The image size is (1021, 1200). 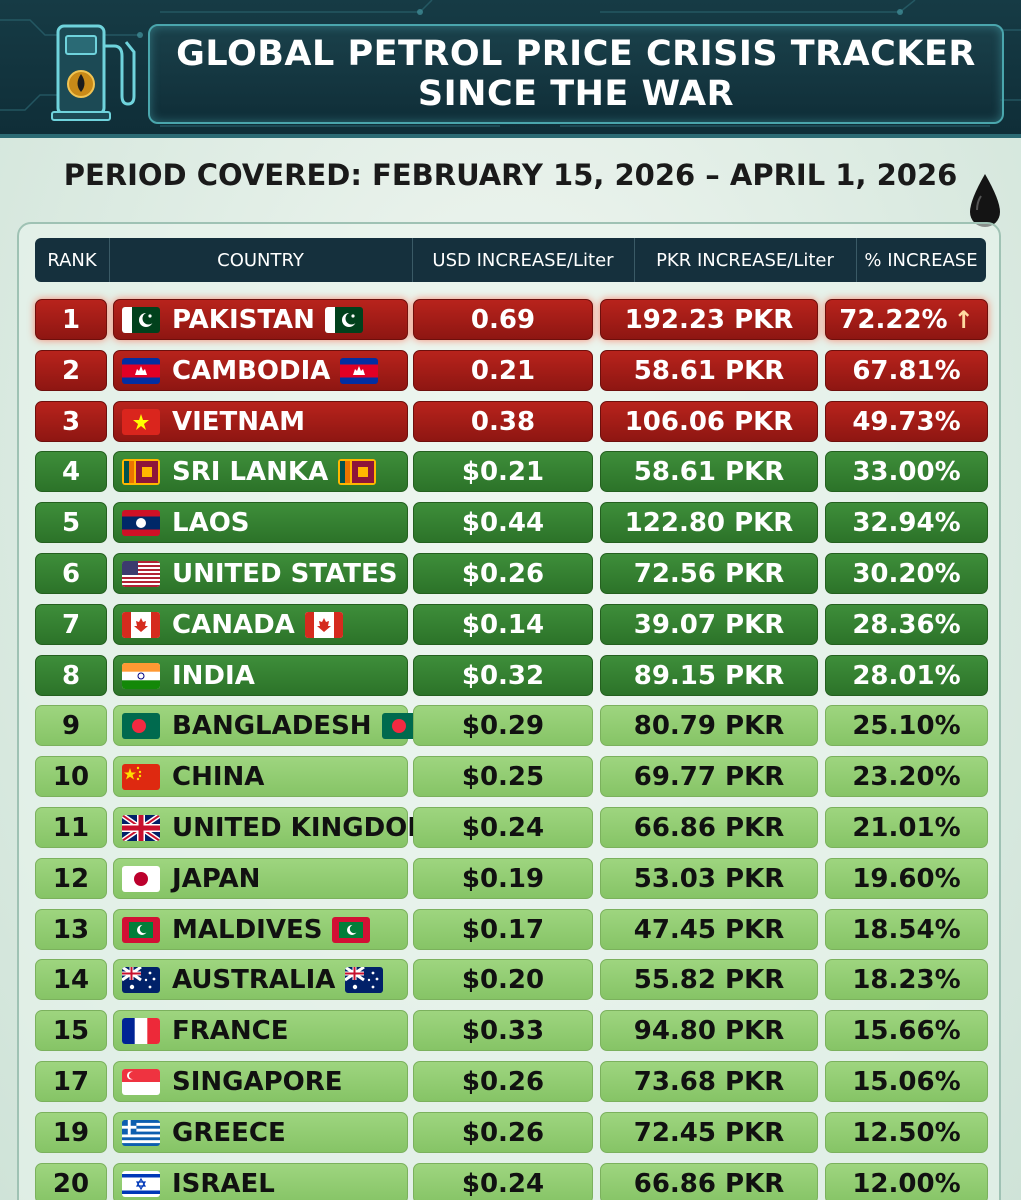 I want to click on column-header-country: COUNTRY, so click(x=261, y=260).